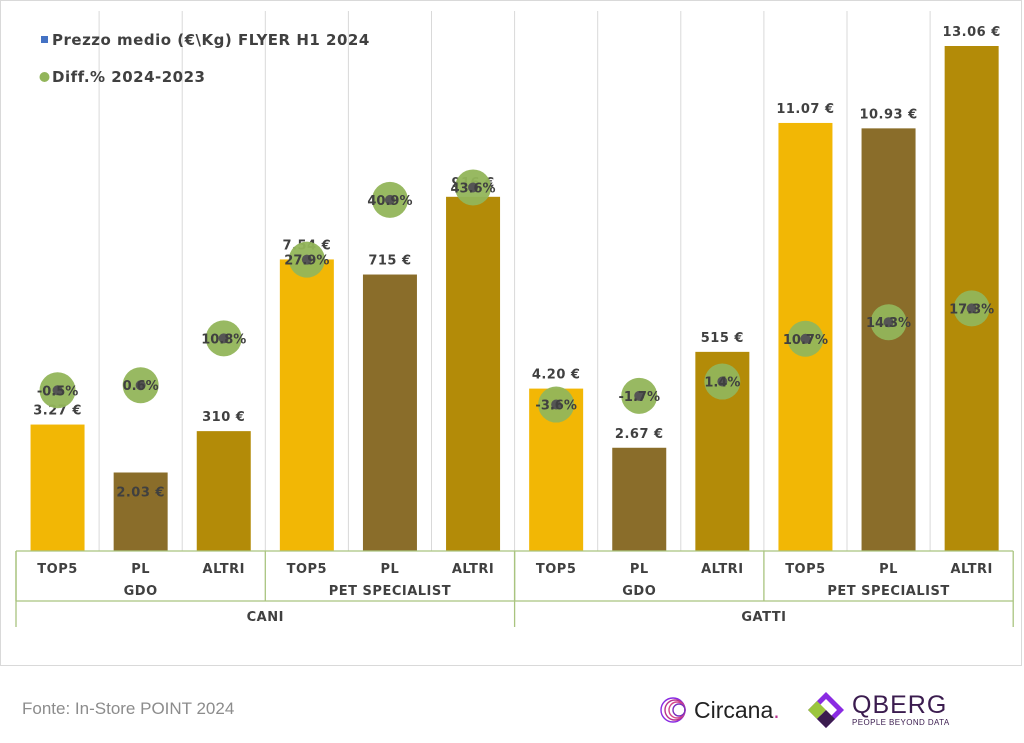 This screenshot has width=1024, height=743. Describe the element at coordinates (826, 710) in the screenshot. I see `qberg-mark-icon` at that location.